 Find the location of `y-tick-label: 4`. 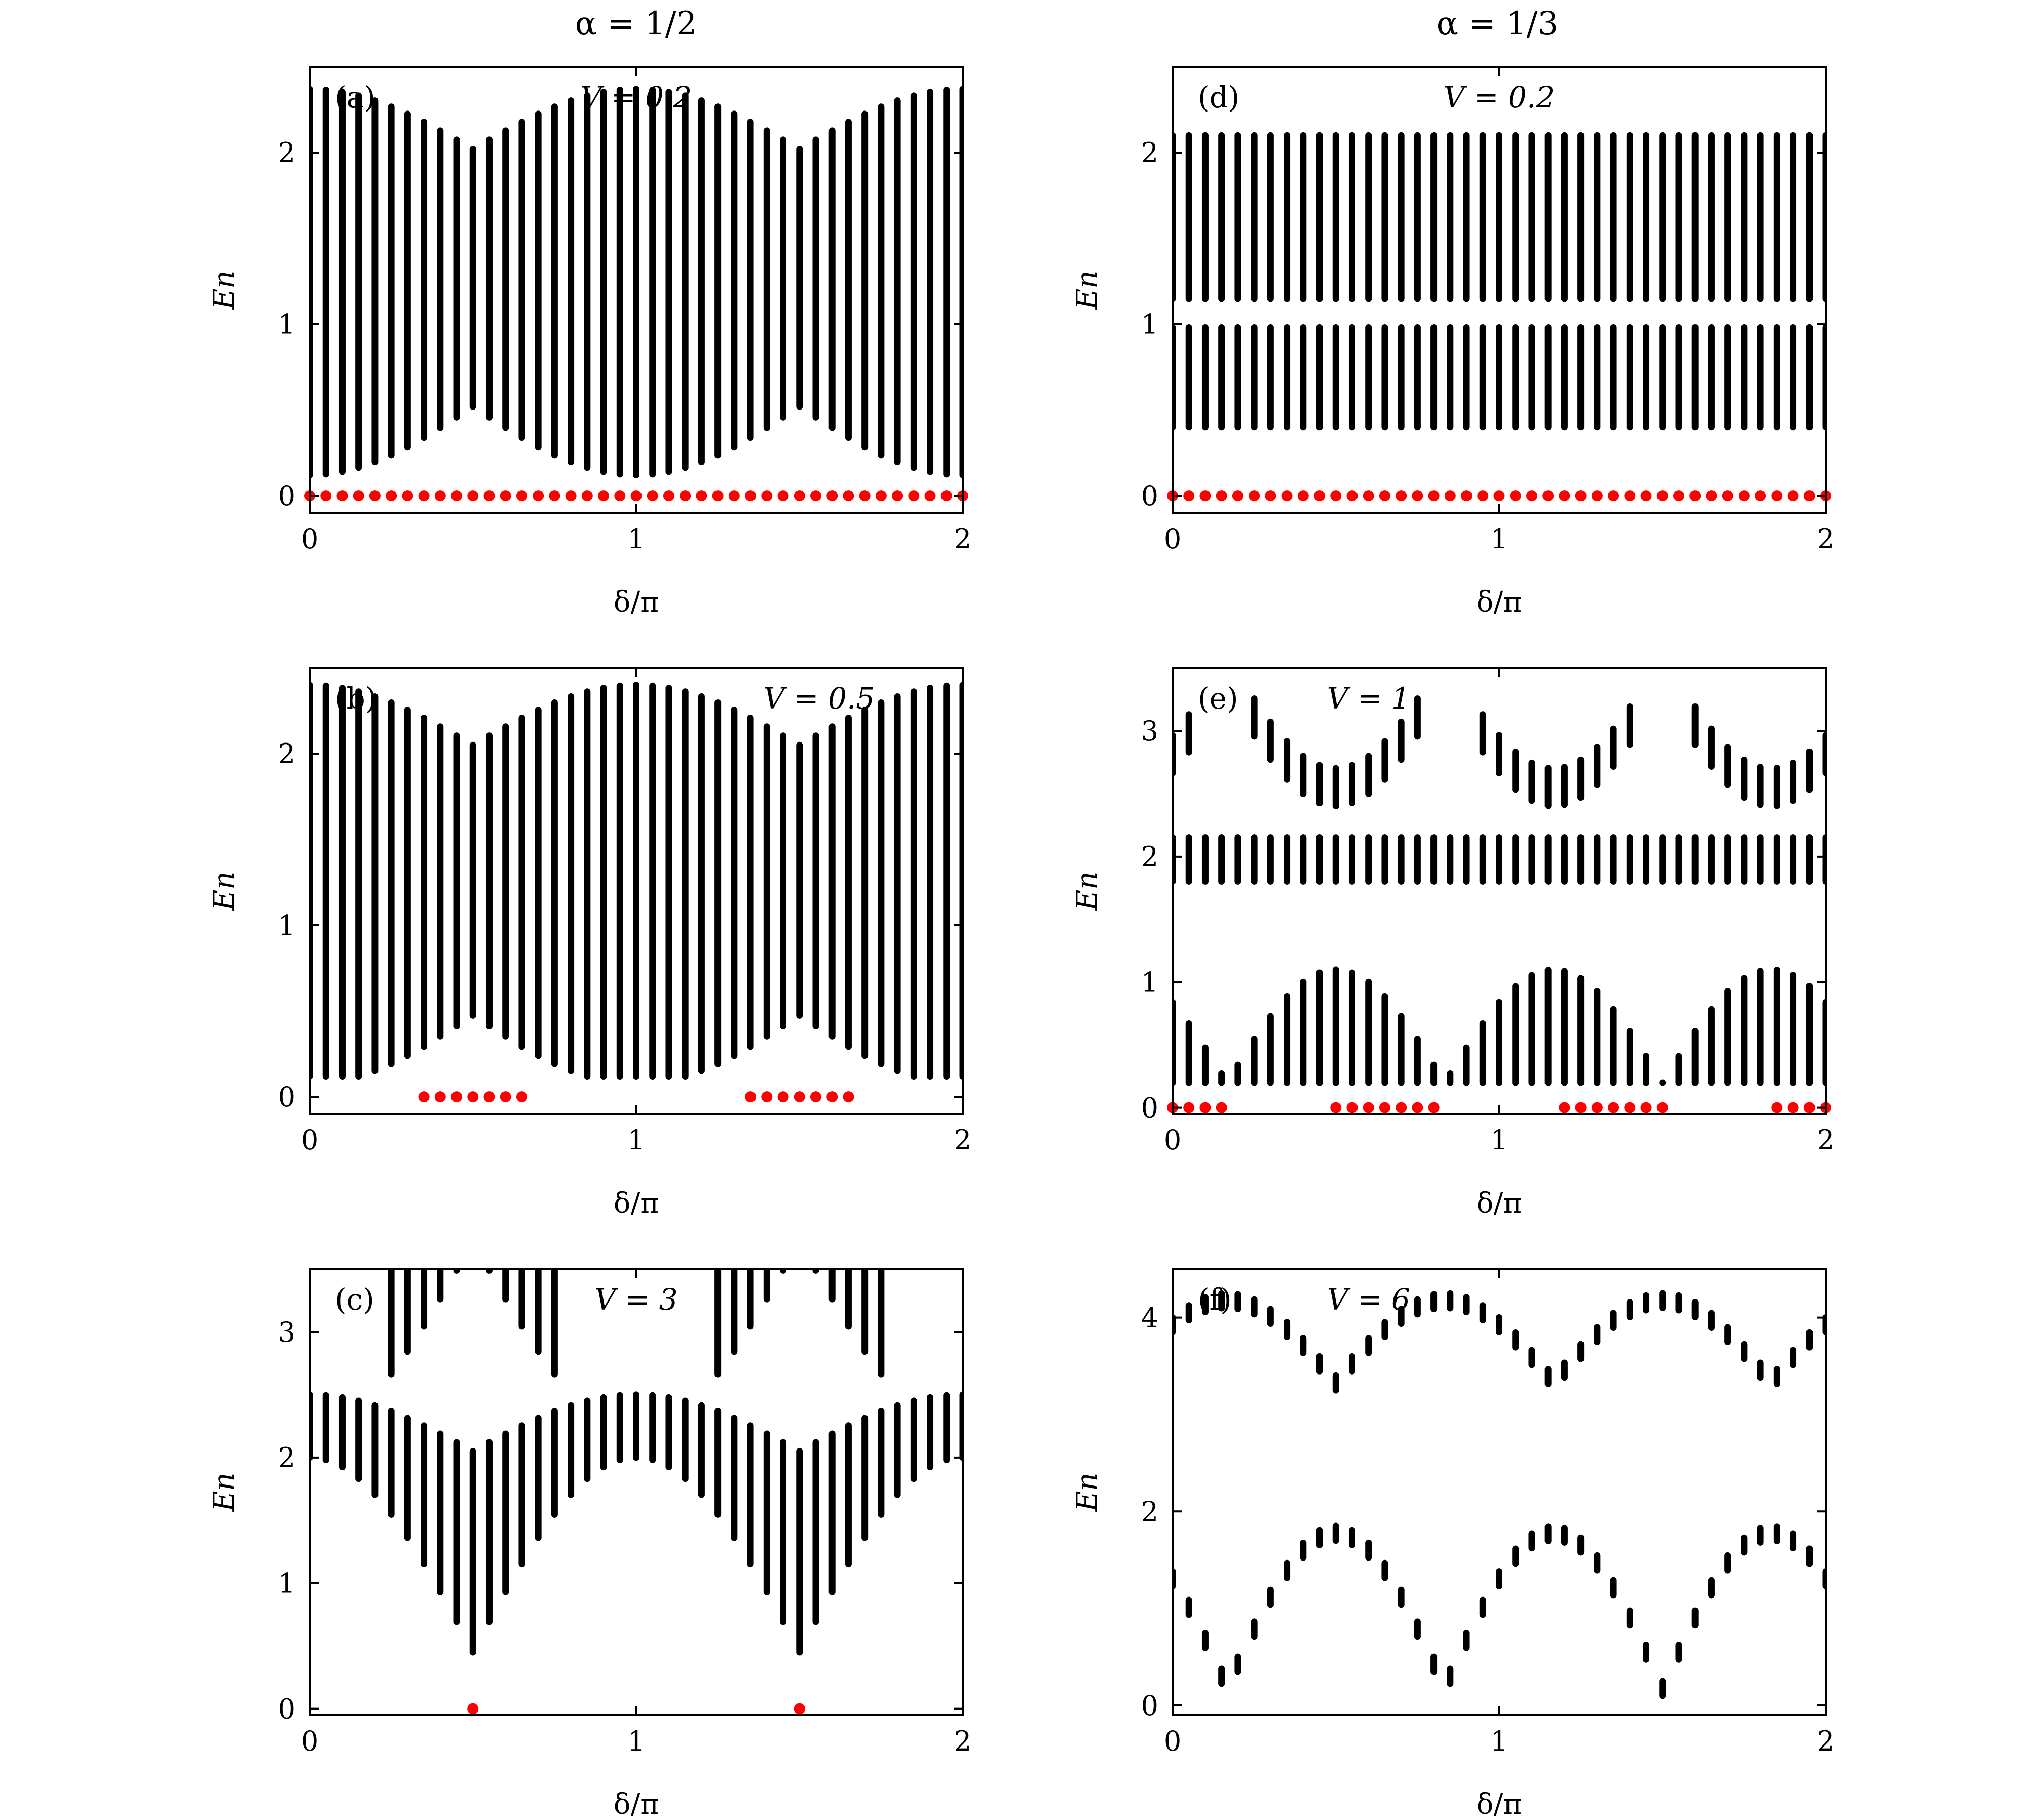

y-tick-label: 4 is located at coordinates (1150, 1318).